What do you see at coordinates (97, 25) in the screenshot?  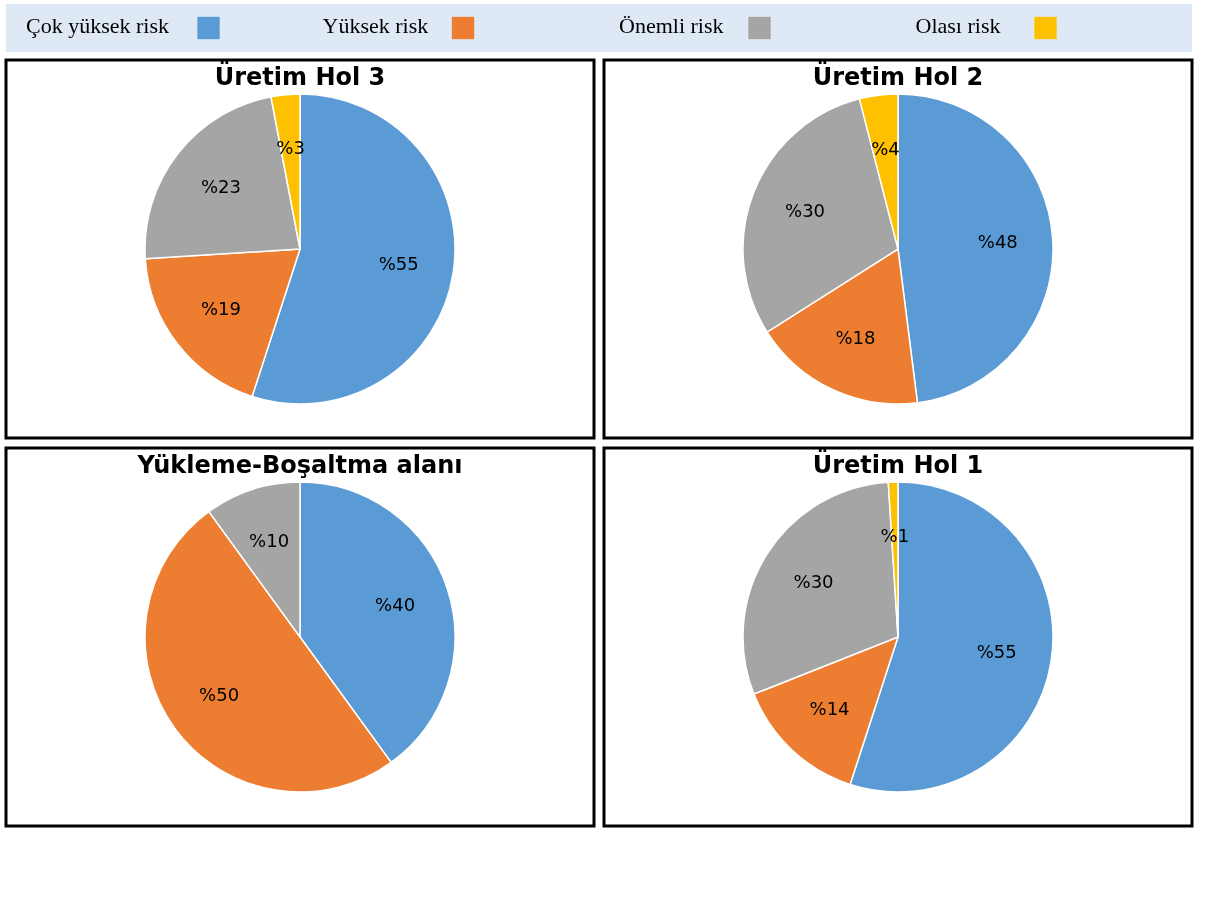 I see `legend-label: Çok yüksek risk` at bounding box center [97, 25].